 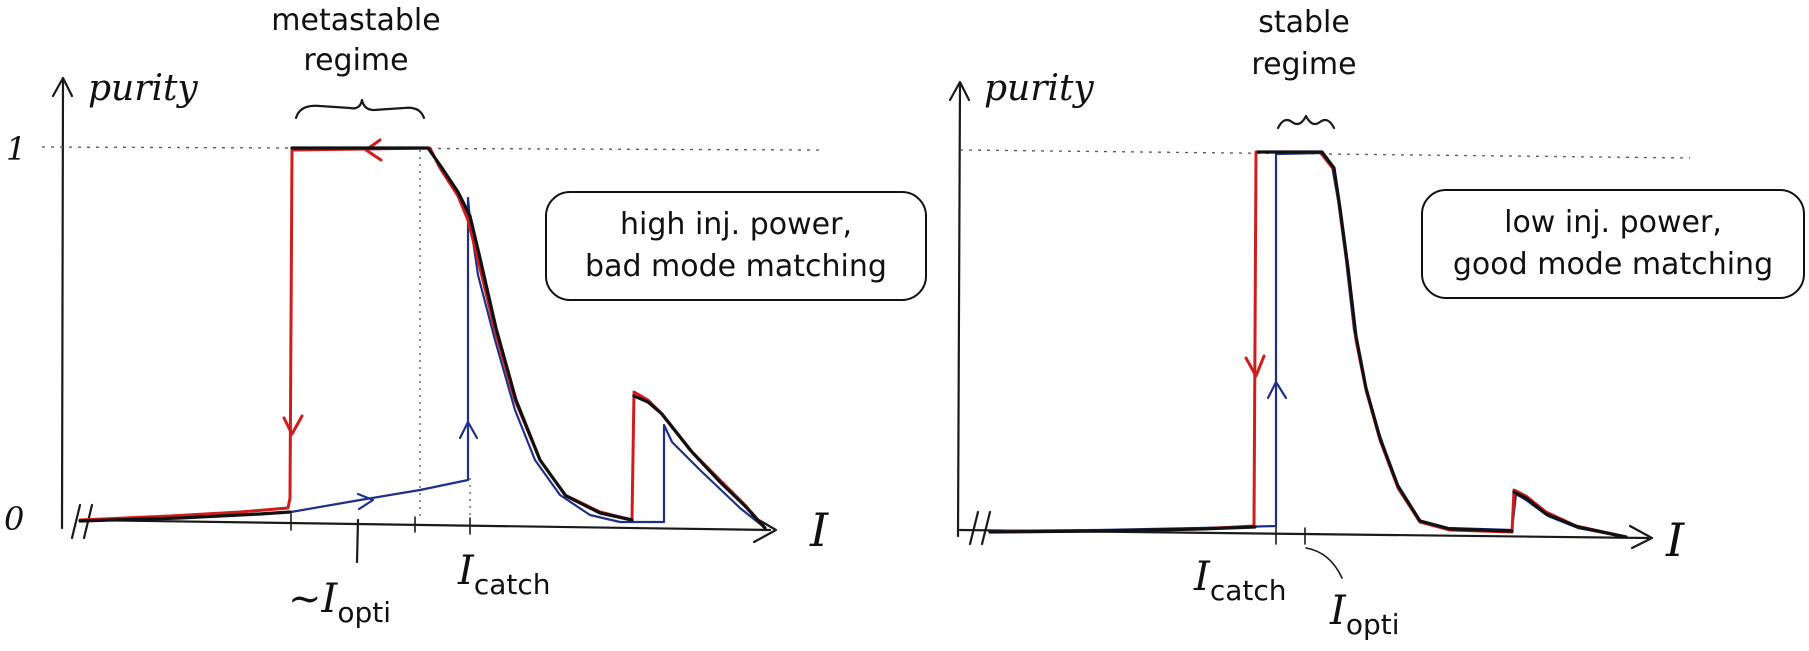 I want to click on left-info-line-1: high inj. power,, so click(x=736, y=224).